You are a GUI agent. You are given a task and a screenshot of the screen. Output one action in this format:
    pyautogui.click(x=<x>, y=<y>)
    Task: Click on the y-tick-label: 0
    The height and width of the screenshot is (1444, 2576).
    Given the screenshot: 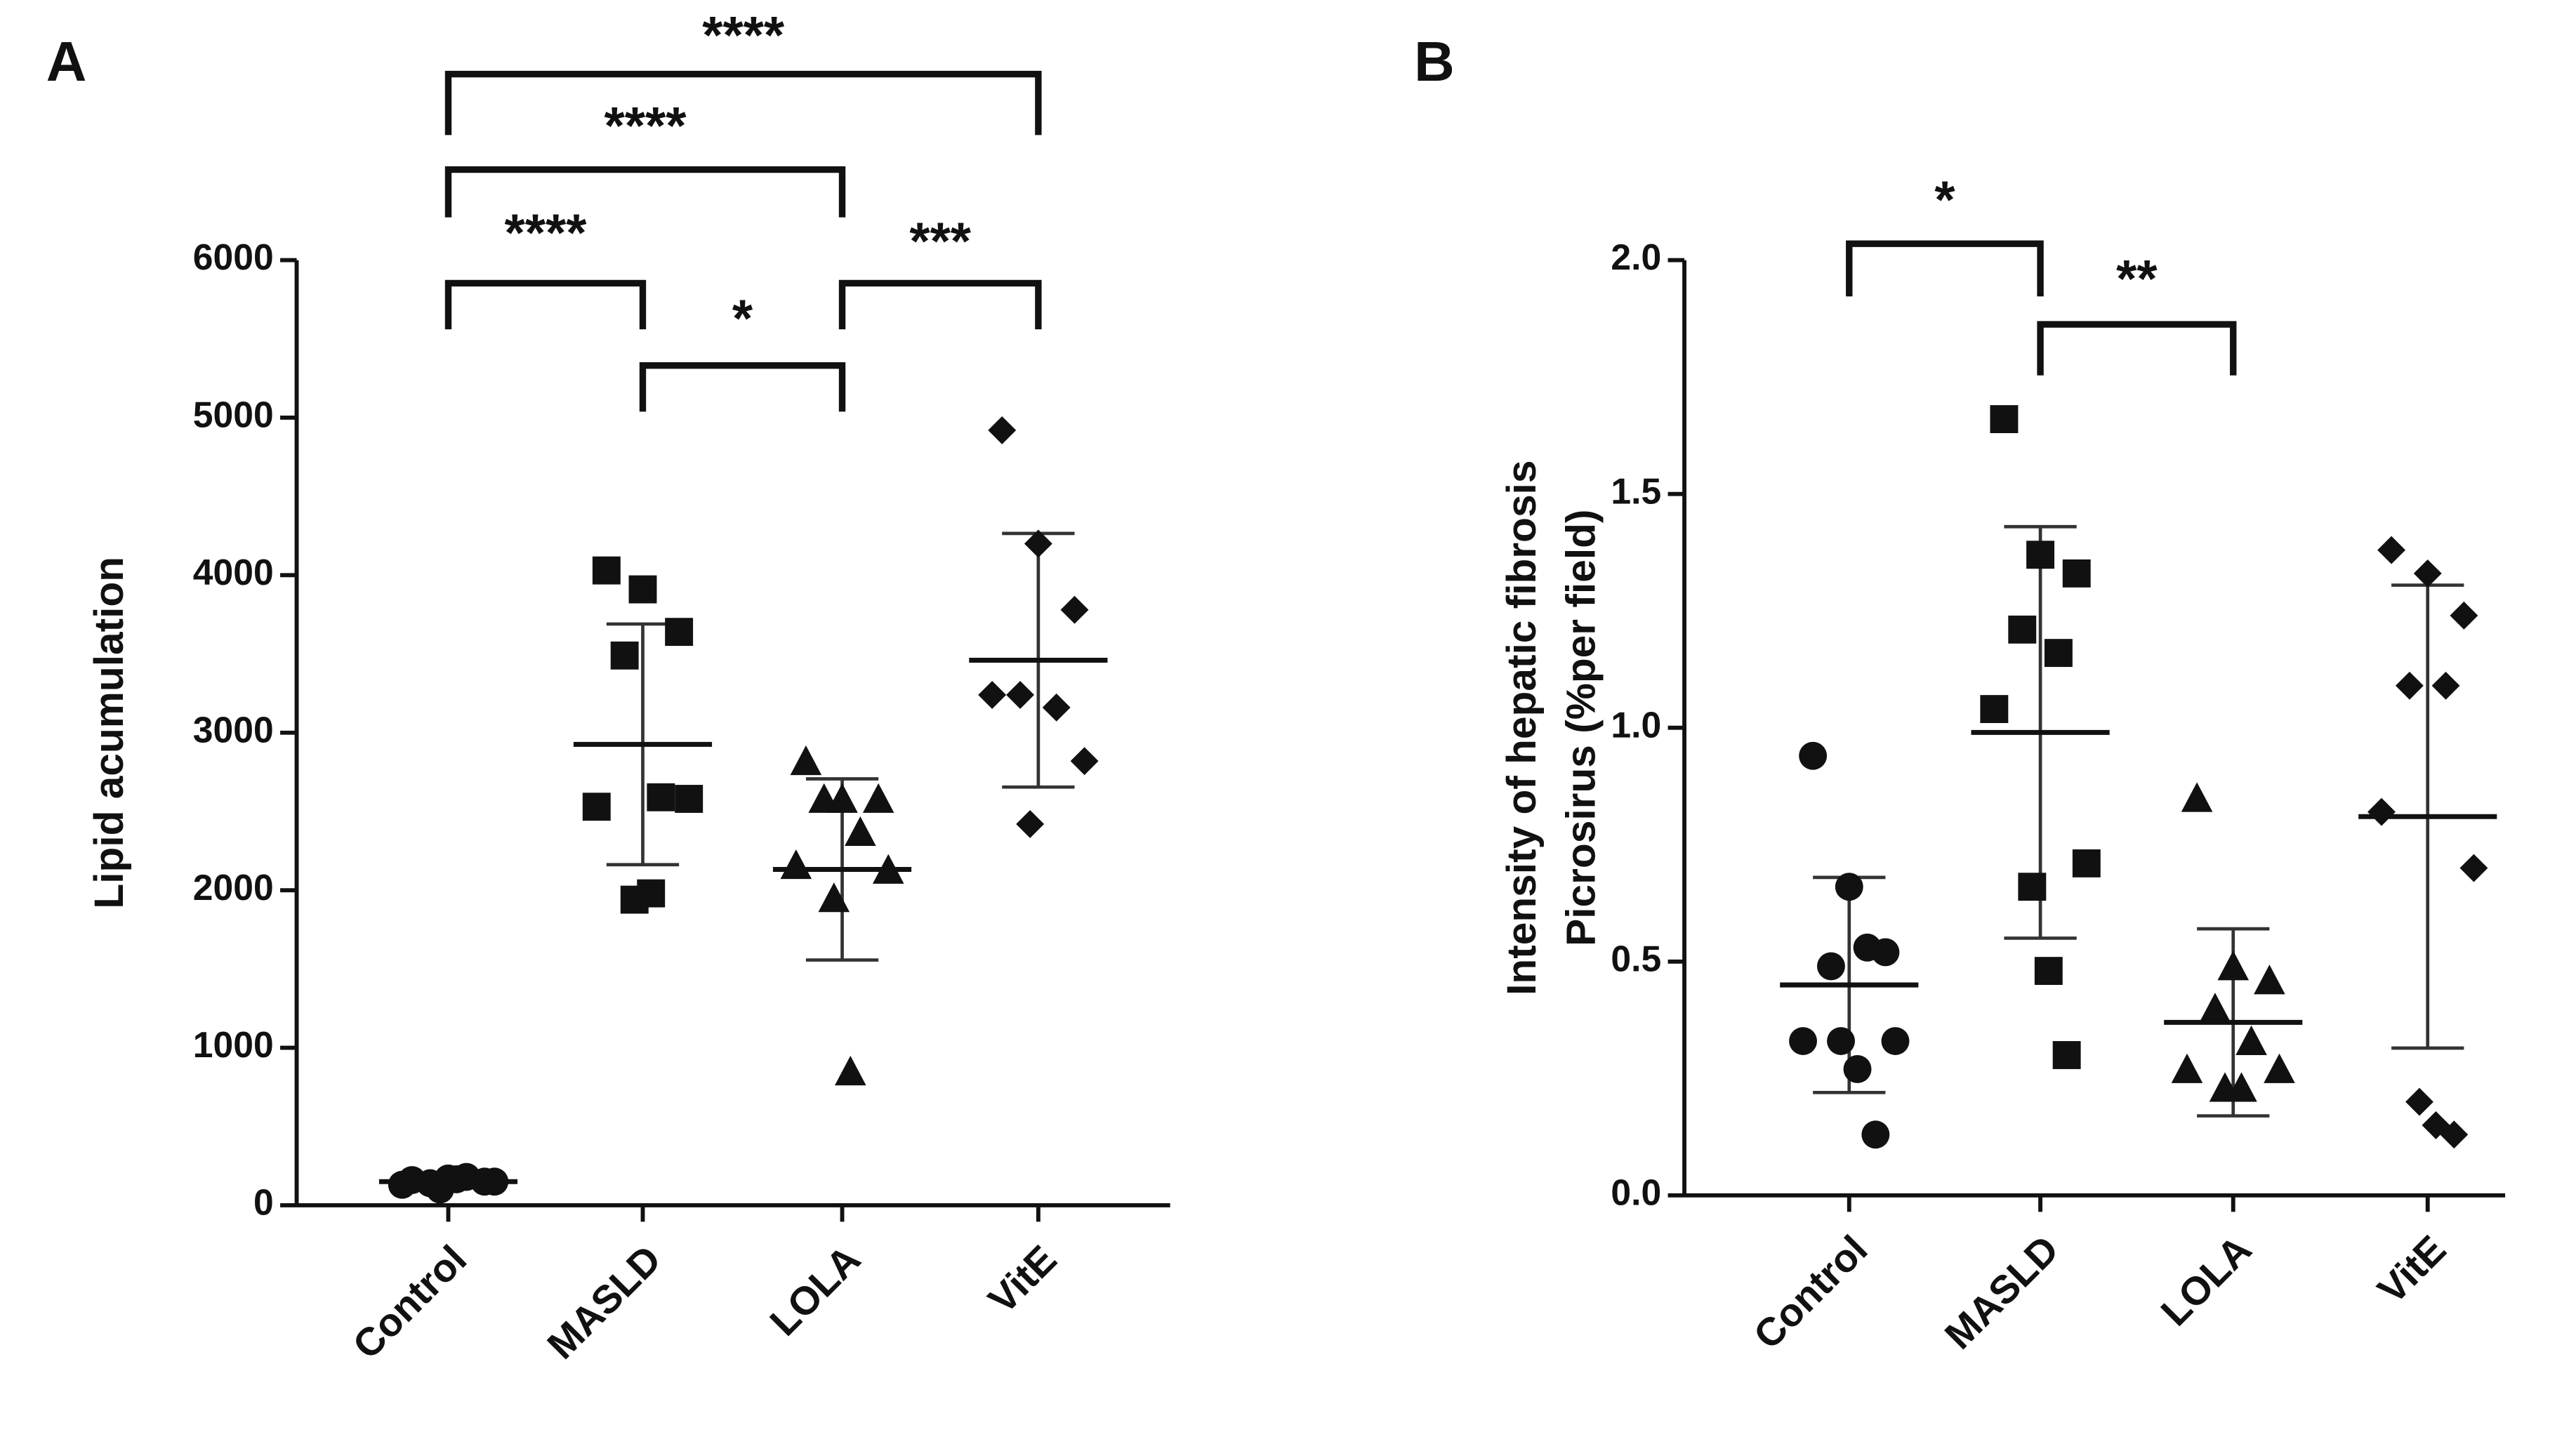 What is the action you would take?
    pyautogui.click(x=263, y=1202)
    